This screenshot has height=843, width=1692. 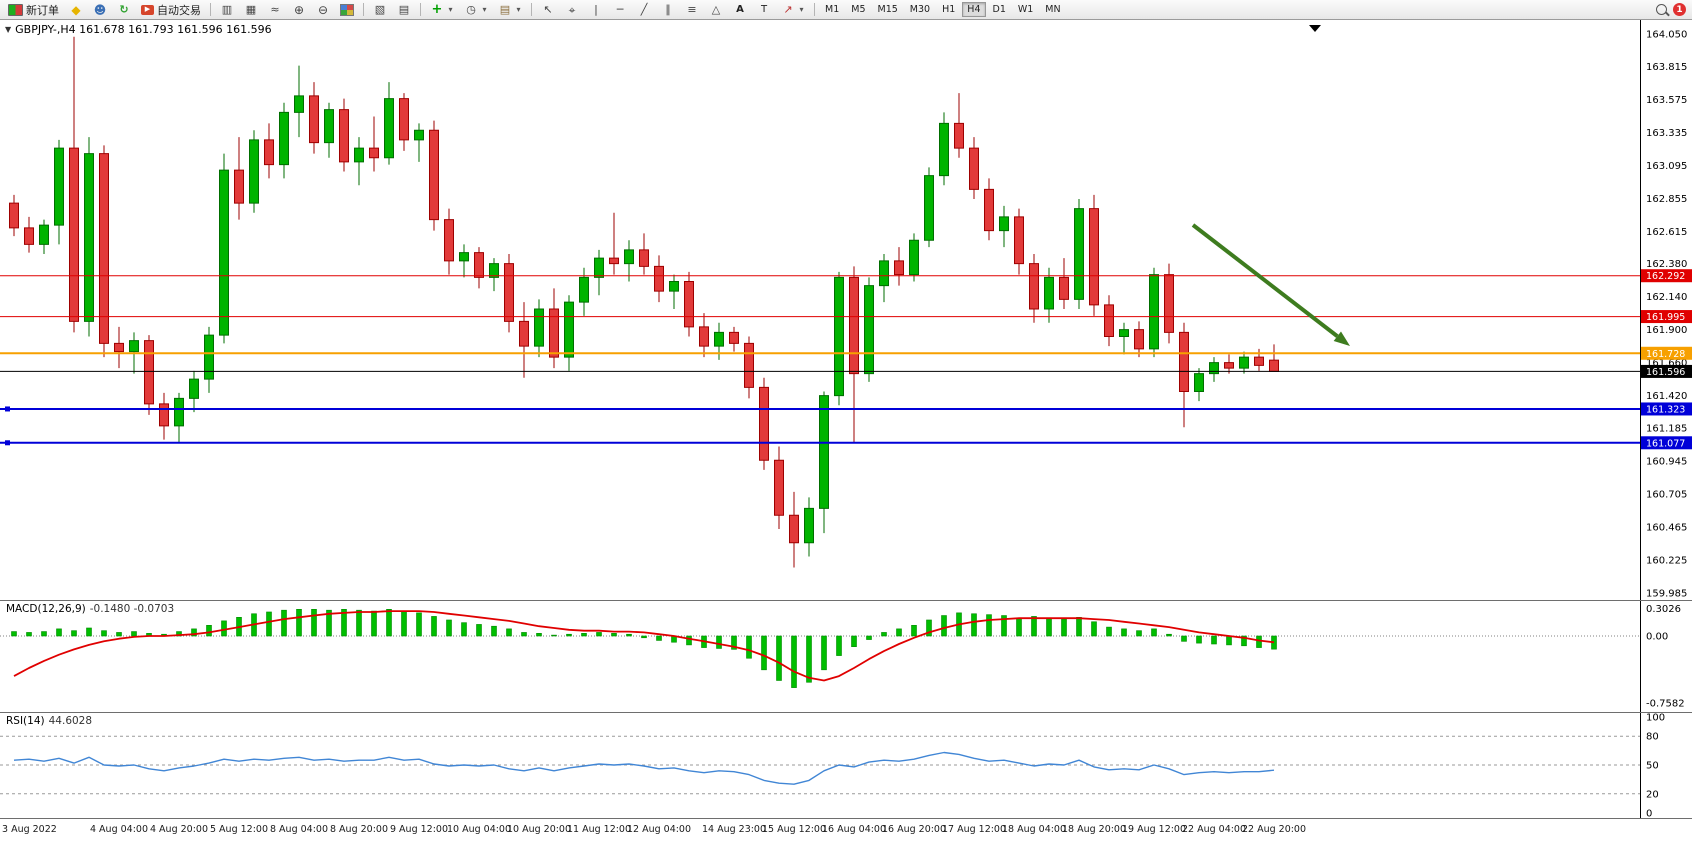 I want to click on chart-shift-marker, so click(x=1315, y=28).